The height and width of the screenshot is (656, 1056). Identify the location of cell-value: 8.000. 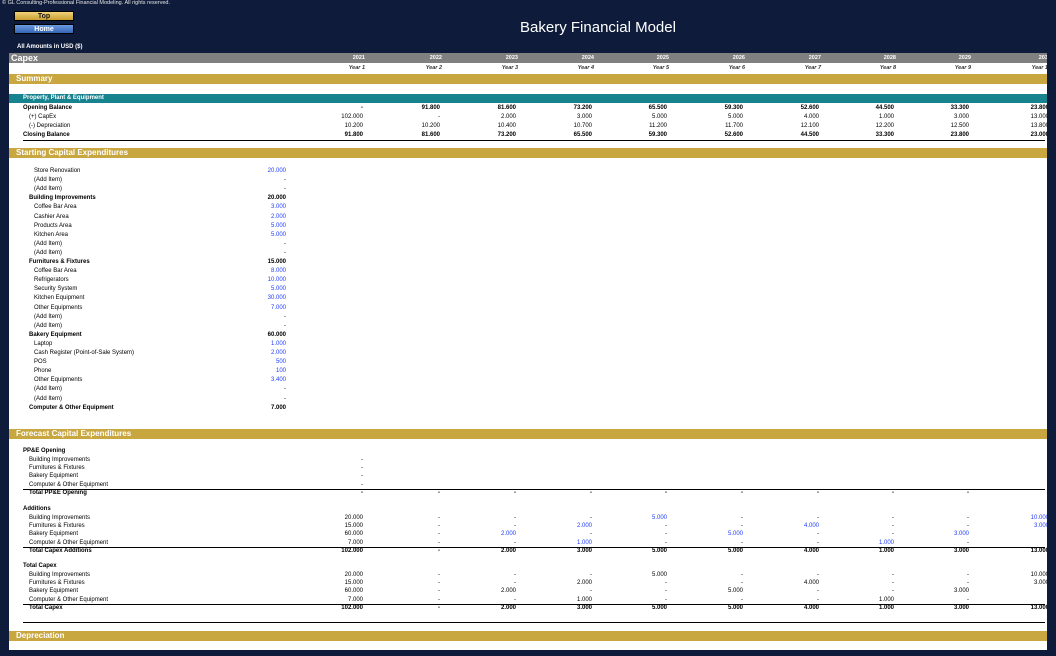
(278, 271).